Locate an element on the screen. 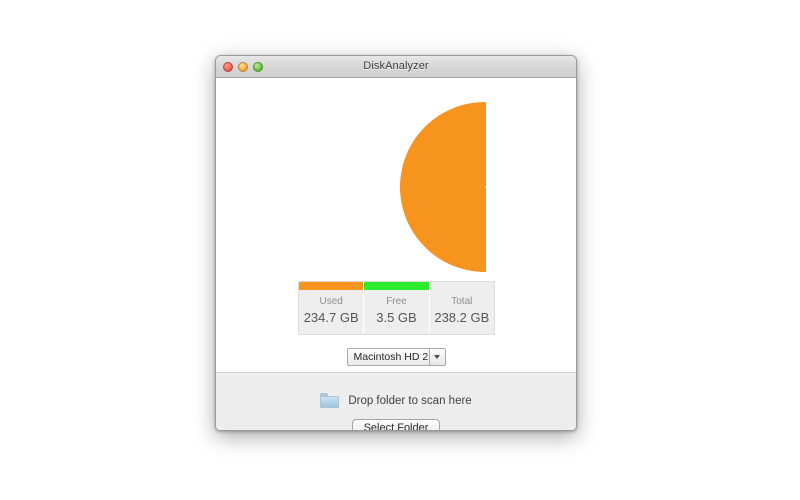  pie-slices is located at coordinates (443, 187).